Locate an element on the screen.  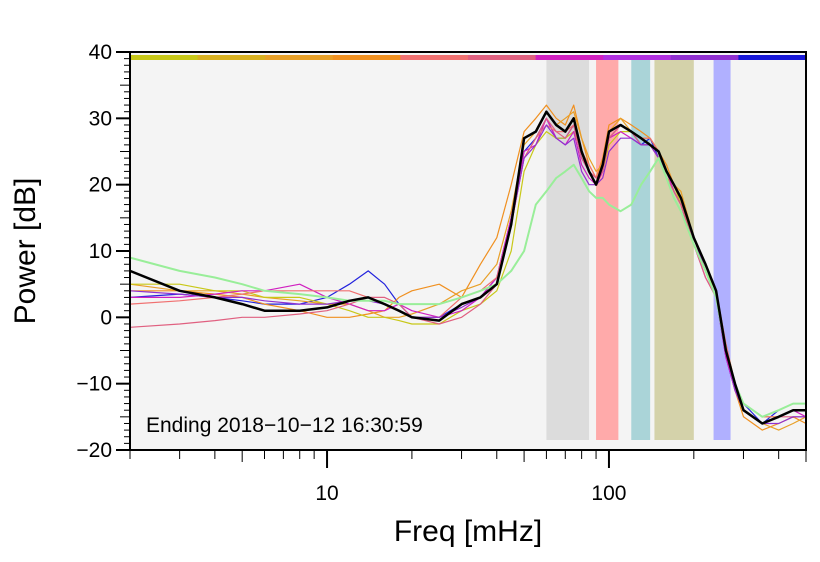
y-tick-label: 20 is located at coordinates (100, 185).